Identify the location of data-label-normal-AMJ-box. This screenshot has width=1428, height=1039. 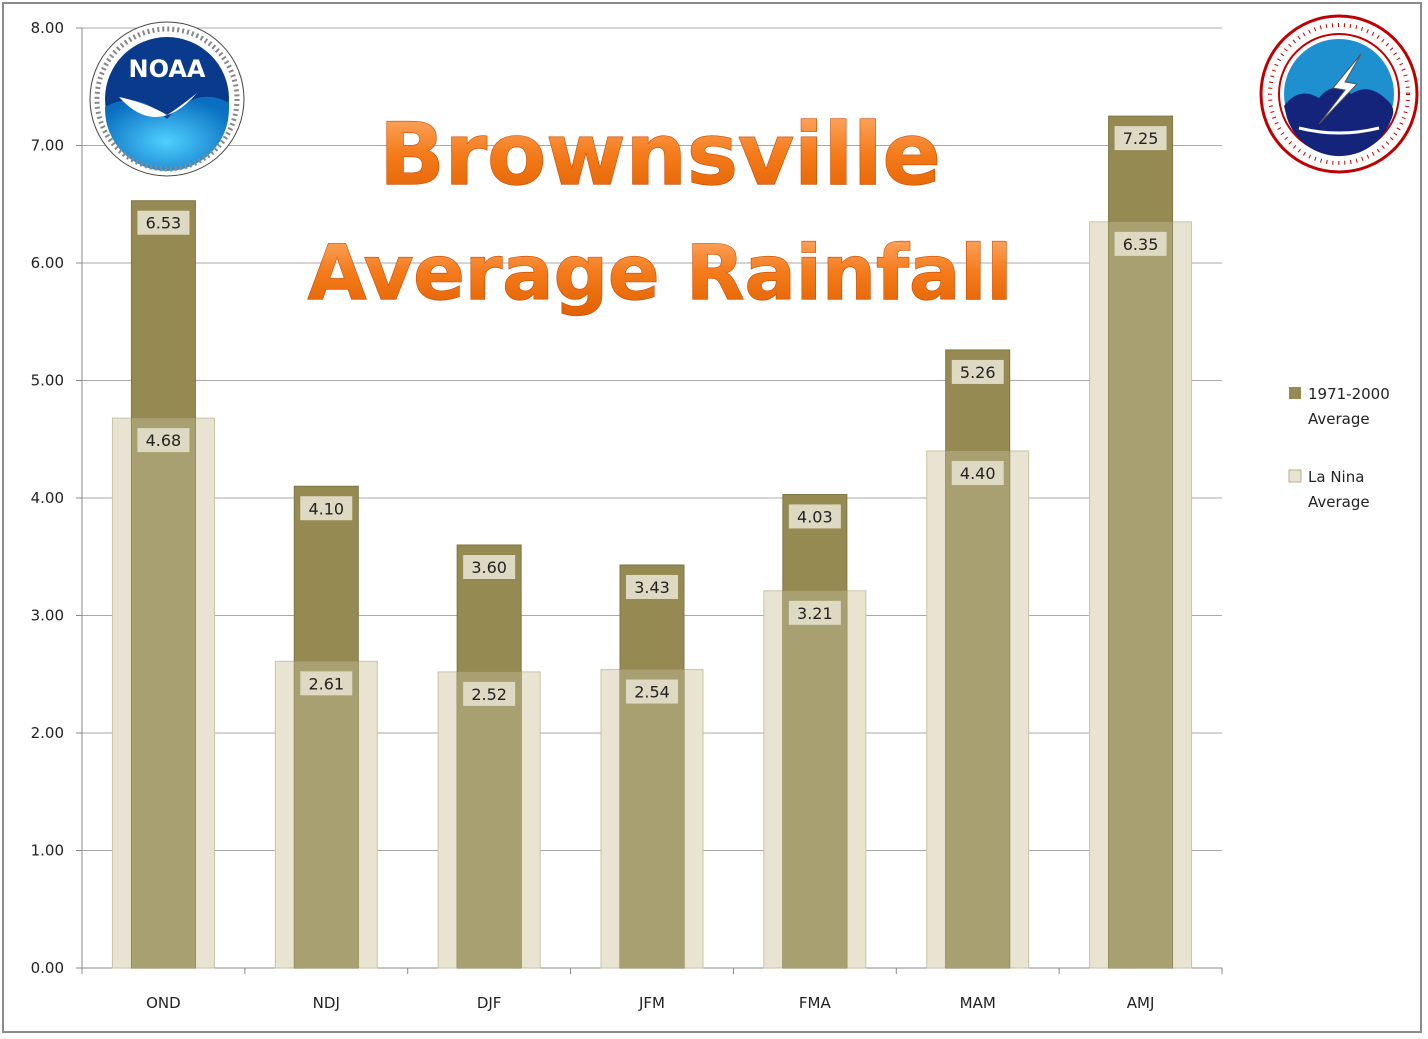
(1140, 138).